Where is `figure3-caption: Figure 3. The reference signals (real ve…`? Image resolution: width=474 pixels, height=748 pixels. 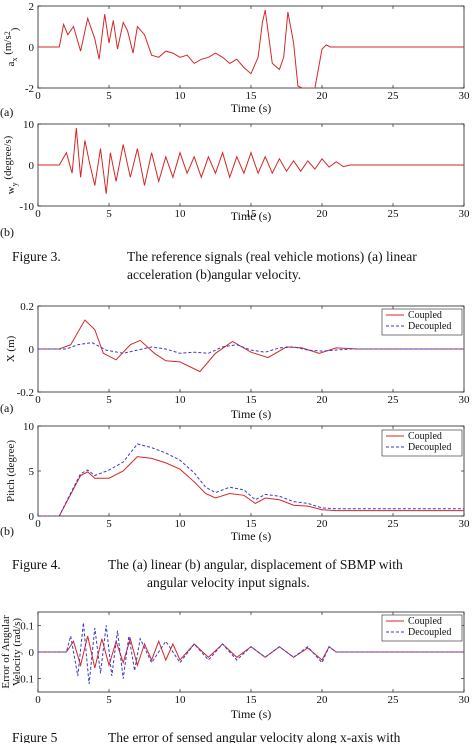
figure3-caption: Figure 3. The reference signals (real ve… is located at coordinates (237, 266).